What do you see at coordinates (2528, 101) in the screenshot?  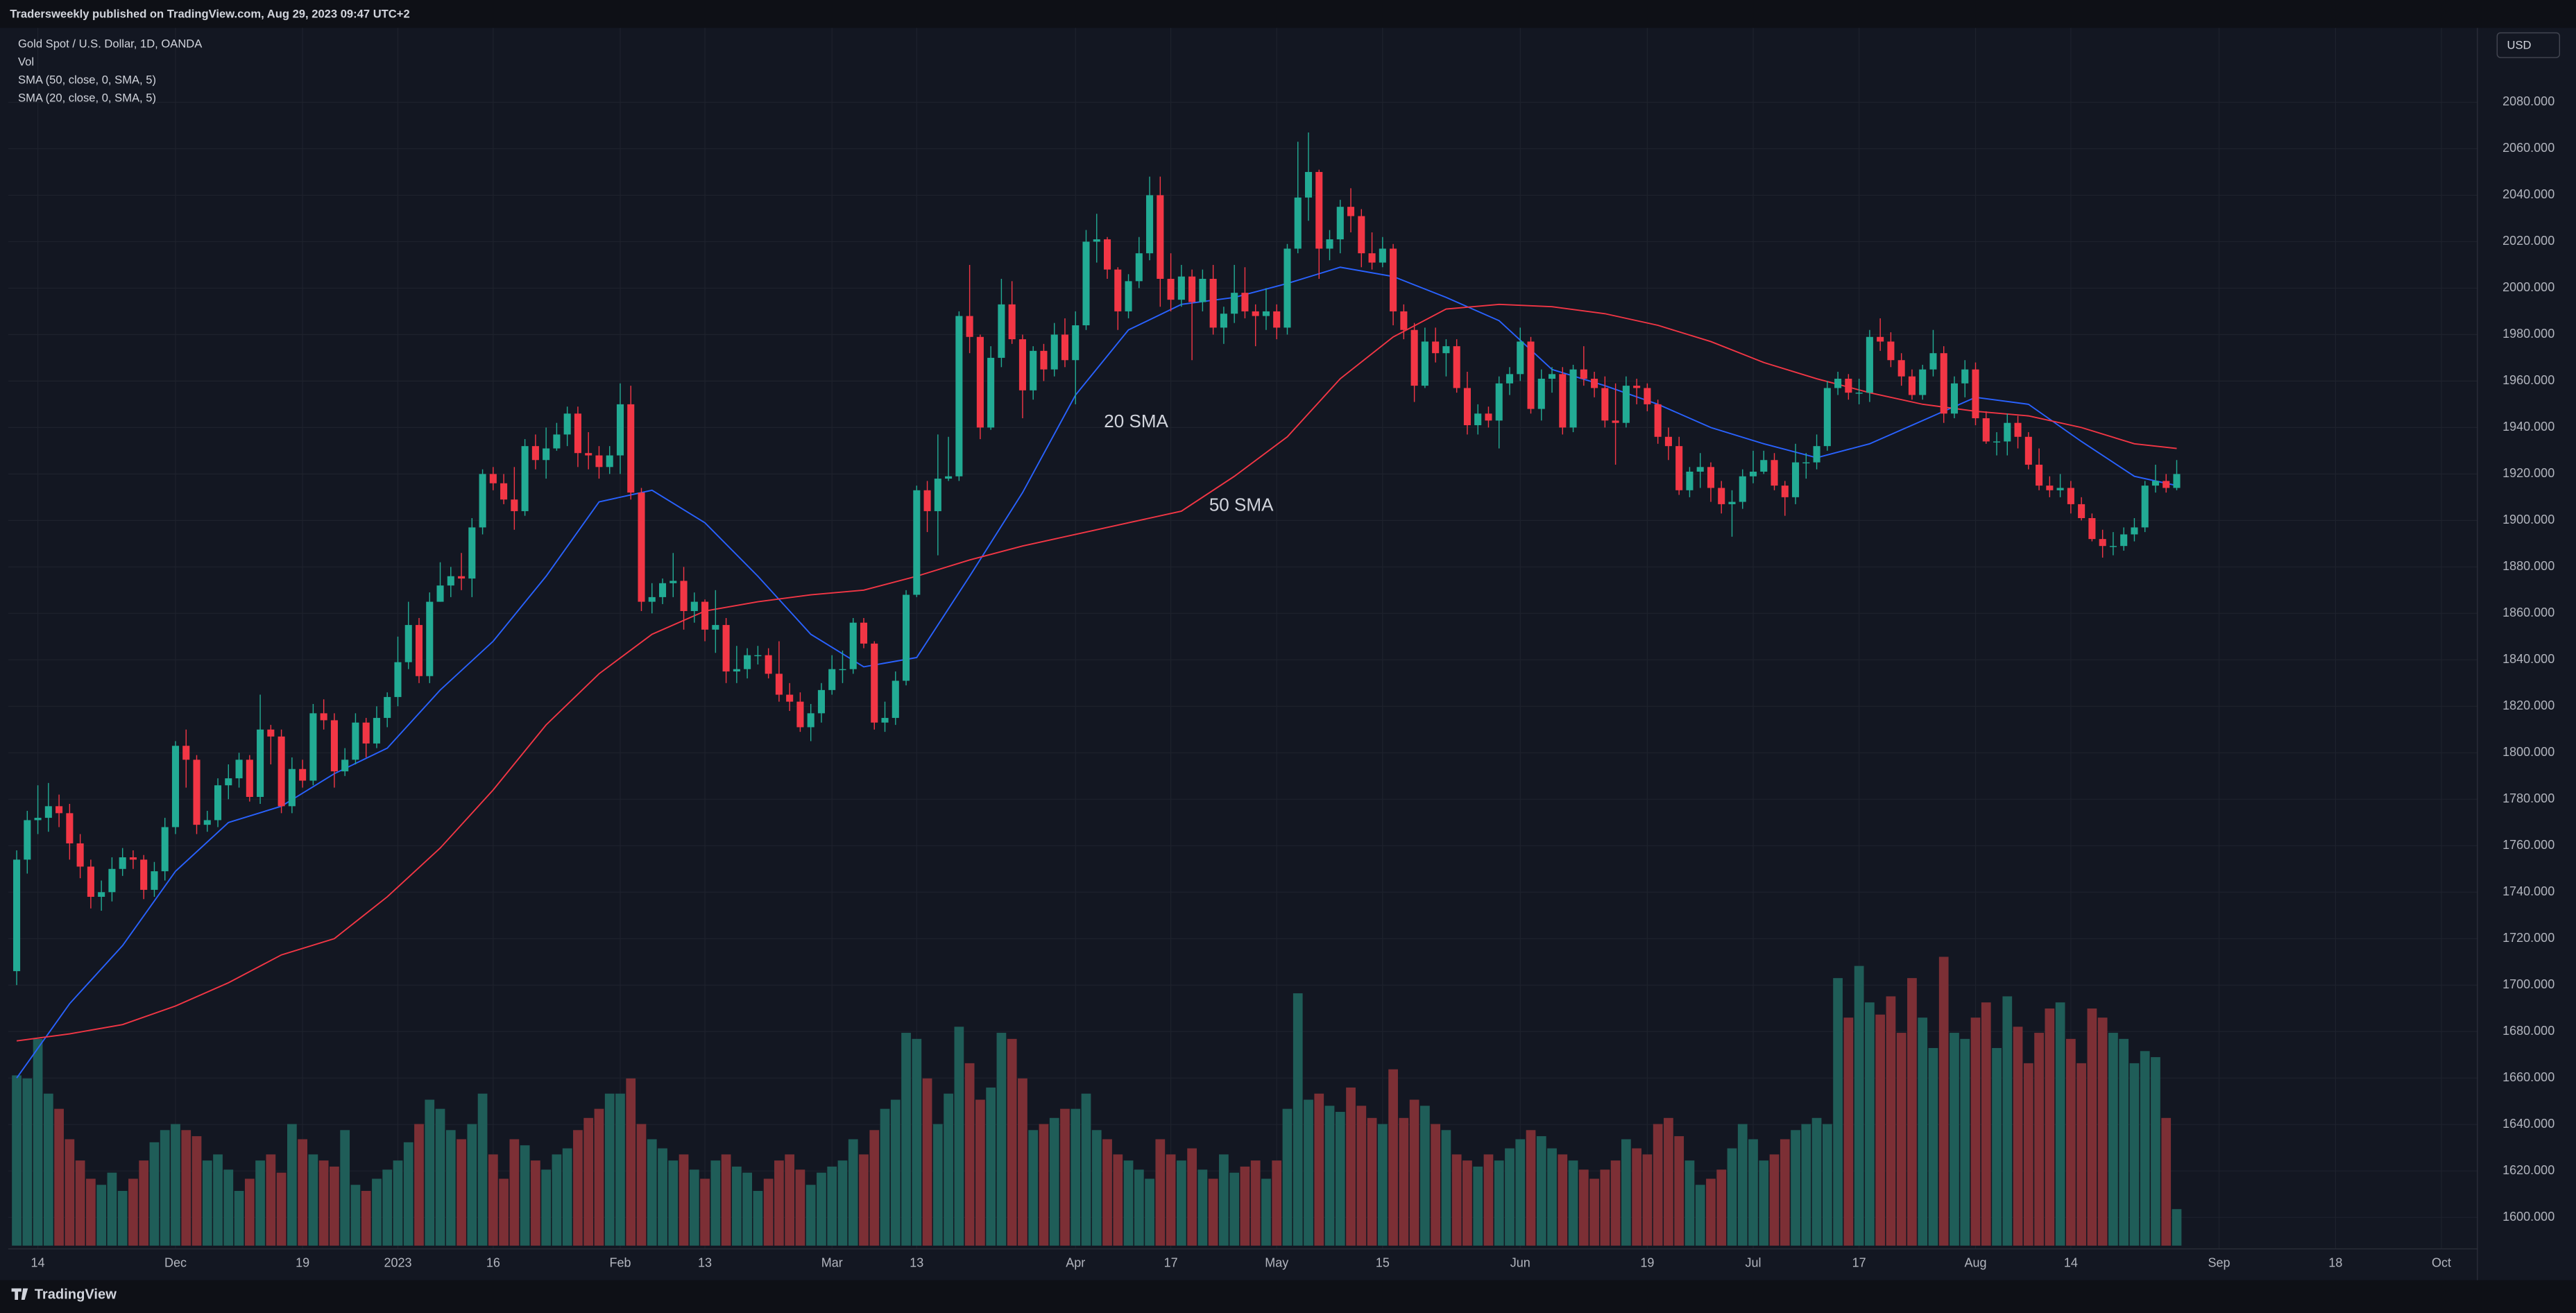 I see `y-tick-label: 2080.000` at bounding box center [2528, 101].